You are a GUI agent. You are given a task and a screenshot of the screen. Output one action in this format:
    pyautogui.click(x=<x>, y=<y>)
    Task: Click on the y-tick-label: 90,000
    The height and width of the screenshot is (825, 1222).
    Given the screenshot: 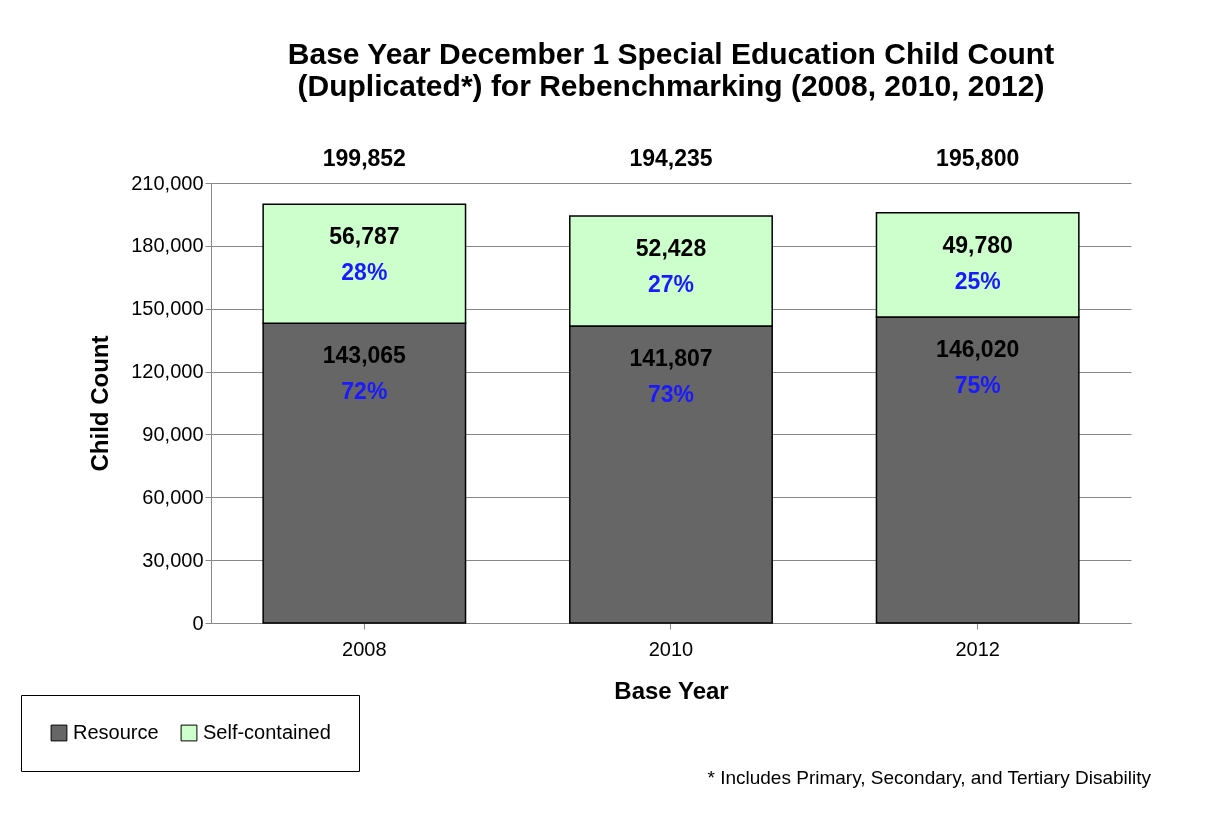 What is the action you would take?
    pyautogui.click(x=173, y=433)
    